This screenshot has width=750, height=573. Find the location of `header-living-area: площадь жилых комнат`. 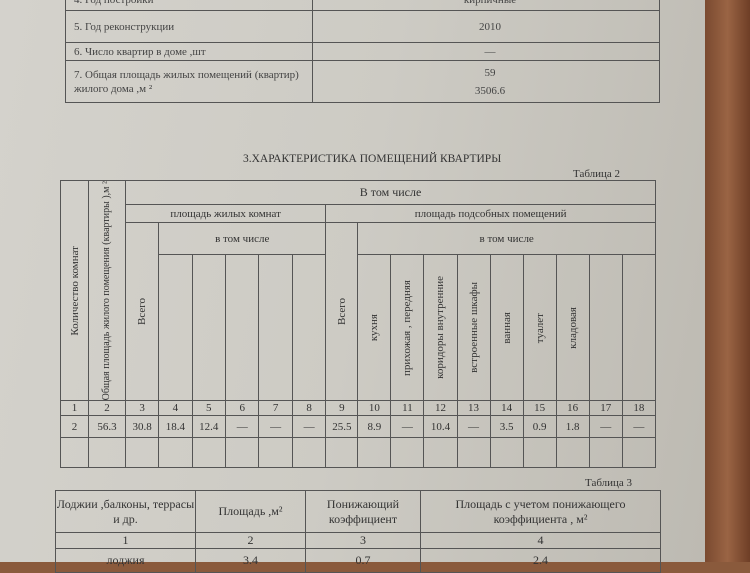

header-living-area: площадь жилых комнат is located at coordinates (226, 213).